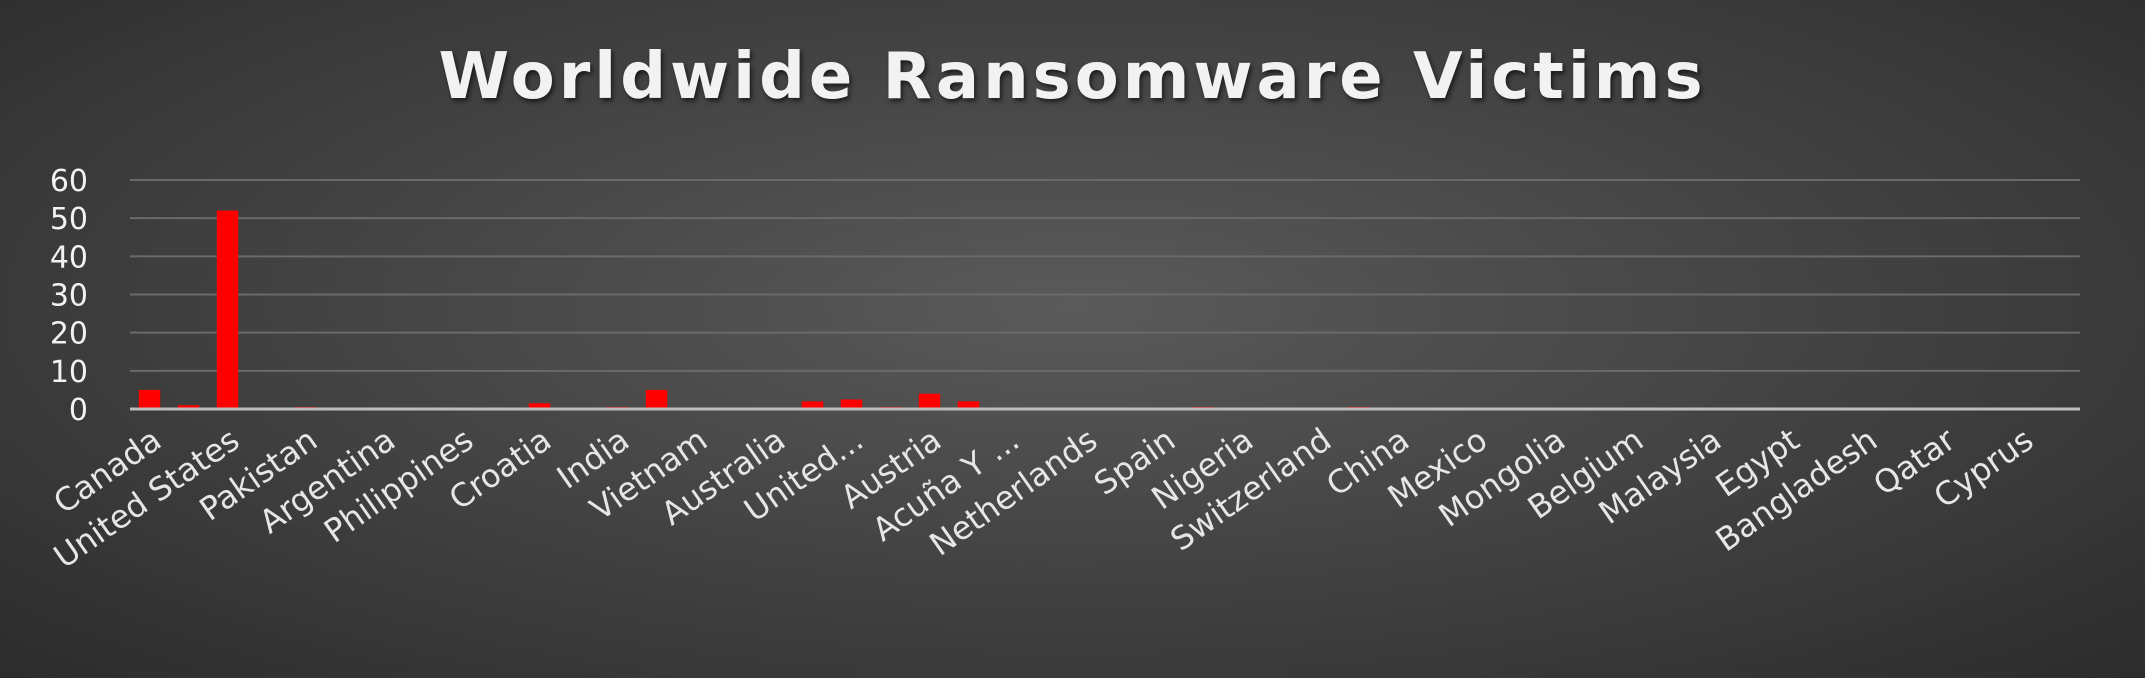 Image resolution: width=2145 pixels, height=678 pixels. I want to click on y-tick-label: 10, so click(69, 372).